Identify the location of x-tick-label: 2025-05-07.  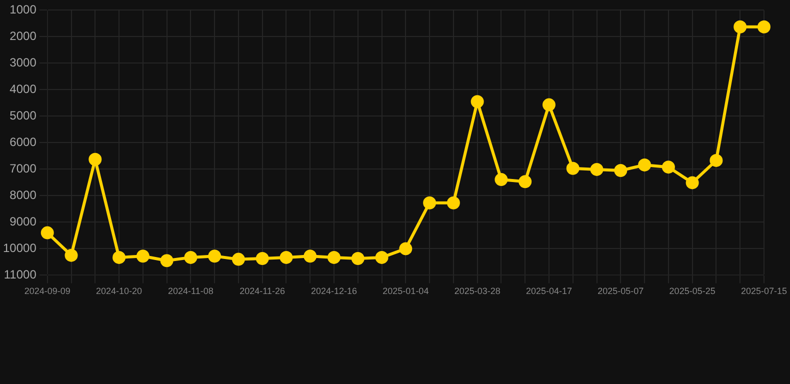
(621, 291).